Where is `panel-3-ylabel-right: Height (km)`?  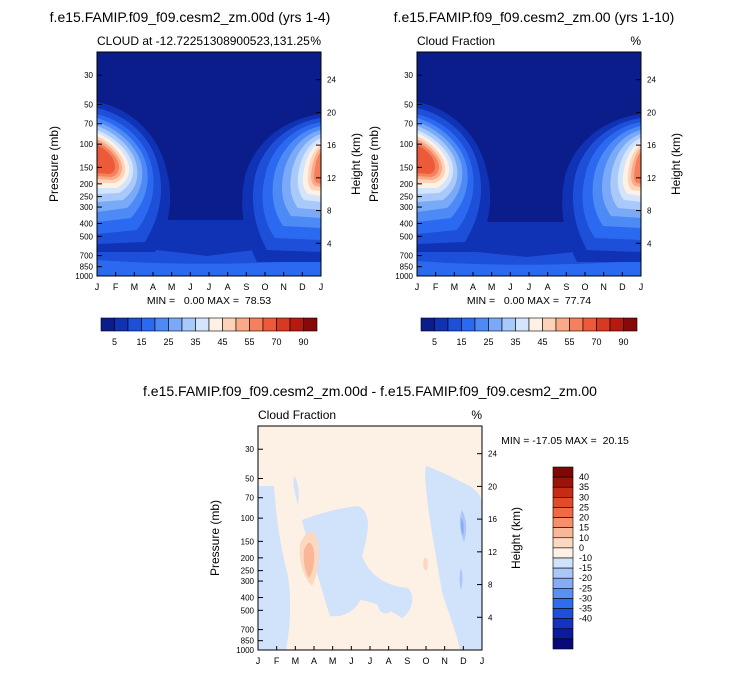
panel-3-ylabel-right: Height (km) is located at coordinates (516, 538).